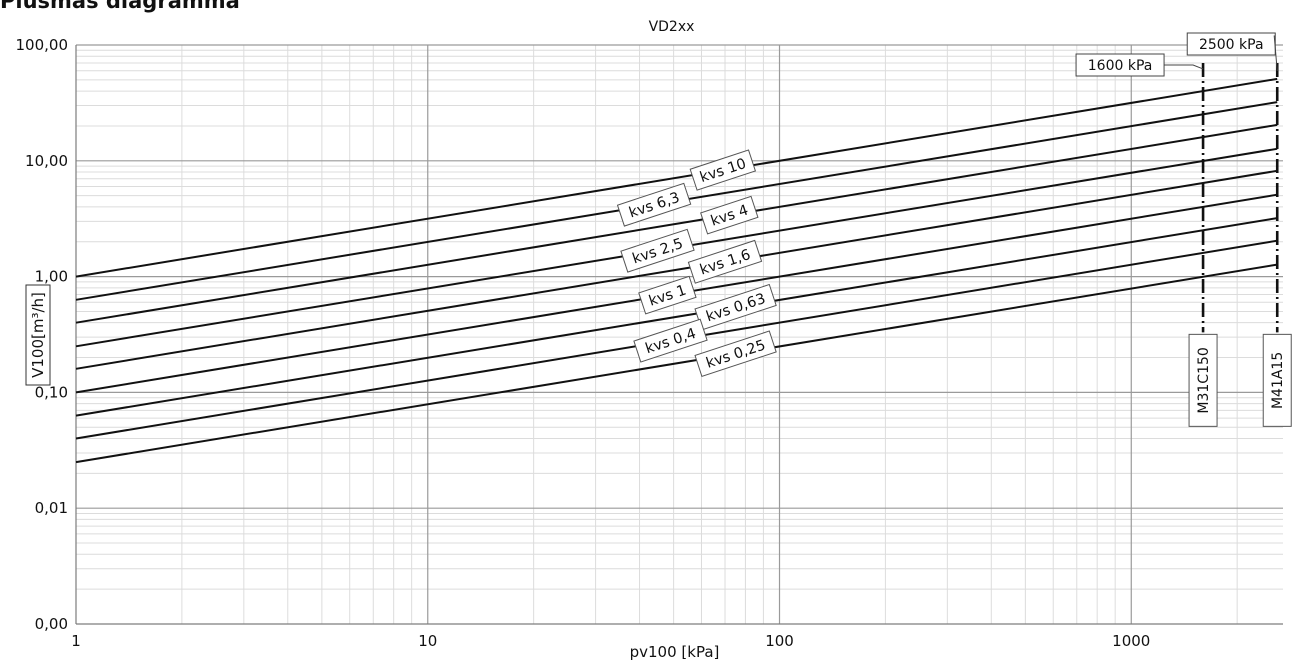 This screenshot has height=662, width=1293. What do you see at coordinates (51, 624) in the screenshot?
I see `y-tick-label: 0,00` at bounding box center [51, 624].